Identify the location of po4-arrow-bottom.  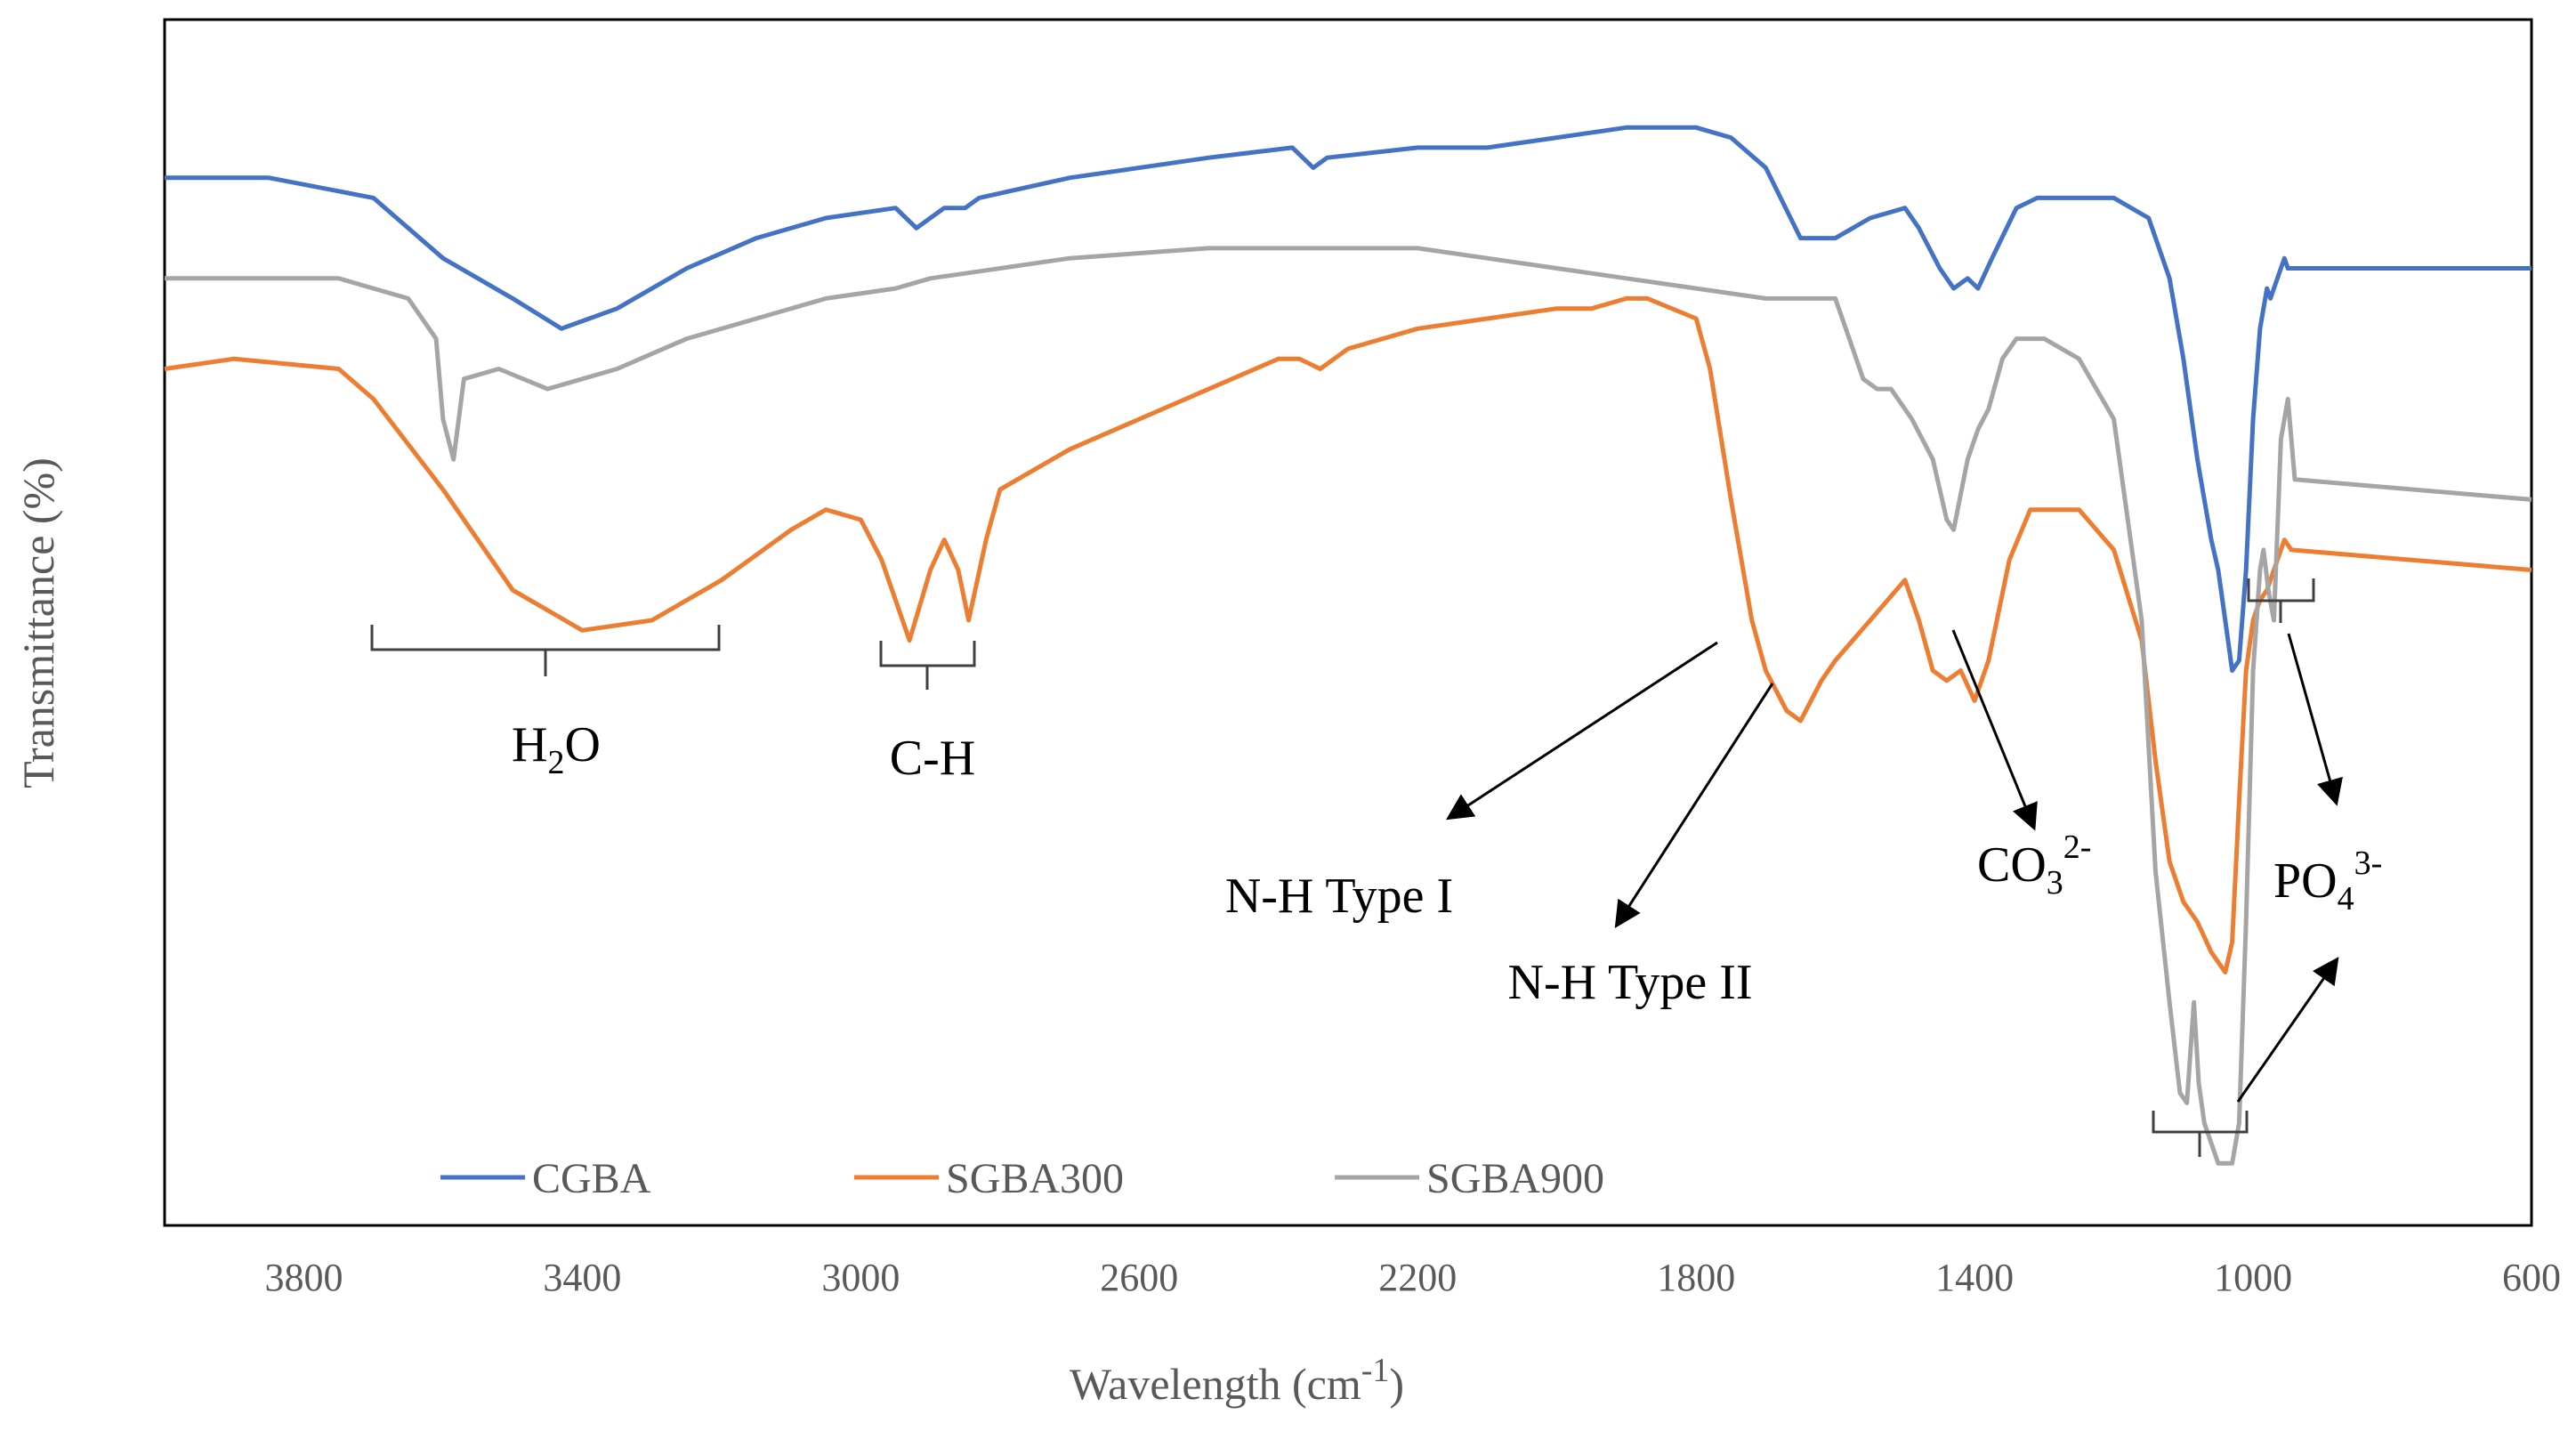
(2287, 1030).